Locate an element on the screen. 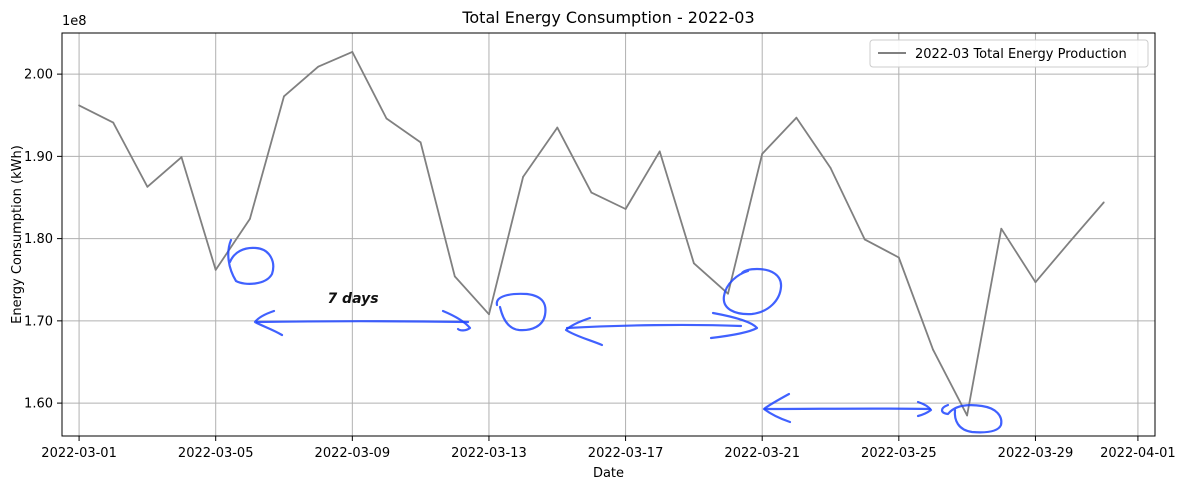 Image resolution: width=1187 pixels, height=490 pixels. x-tick-label: 2022-03-17 is located at coordinates (626, 453).